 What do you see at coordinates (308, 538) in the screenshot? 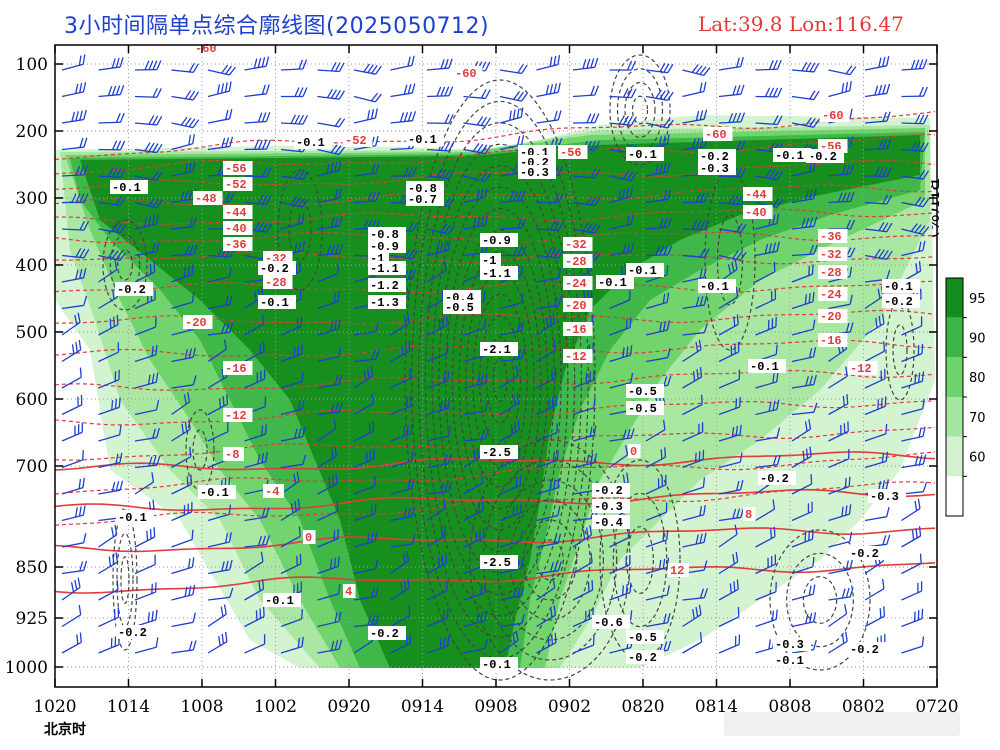
I see `contour-label: 0` at bounding box center [308, 538].